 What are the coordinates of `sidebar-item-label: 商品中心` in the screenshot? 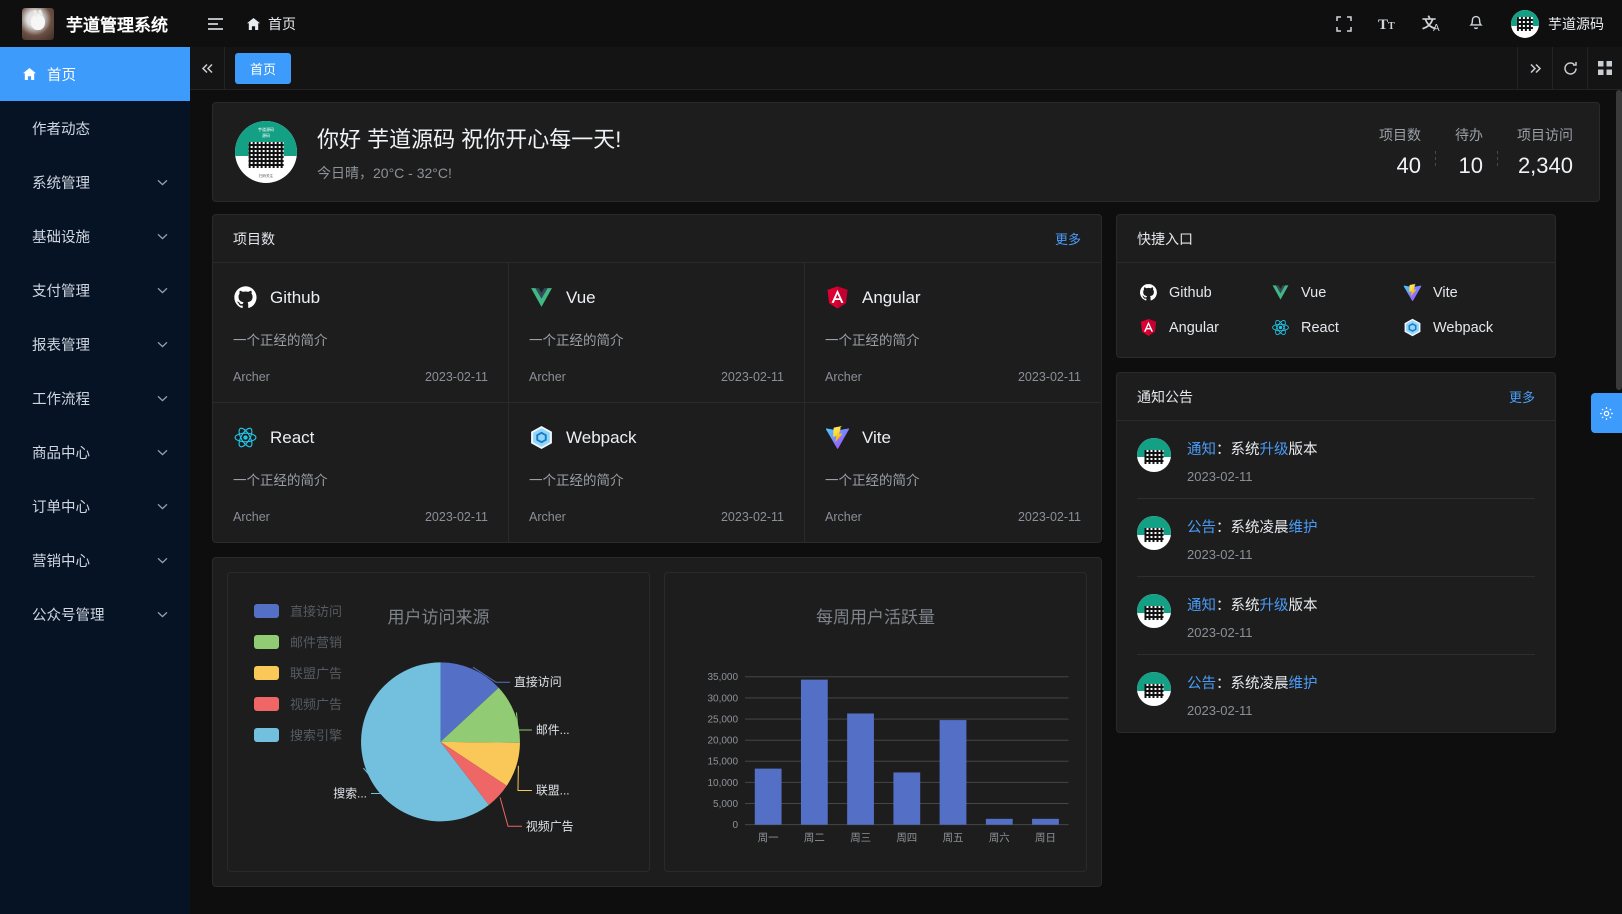 It's located at (61, 453).